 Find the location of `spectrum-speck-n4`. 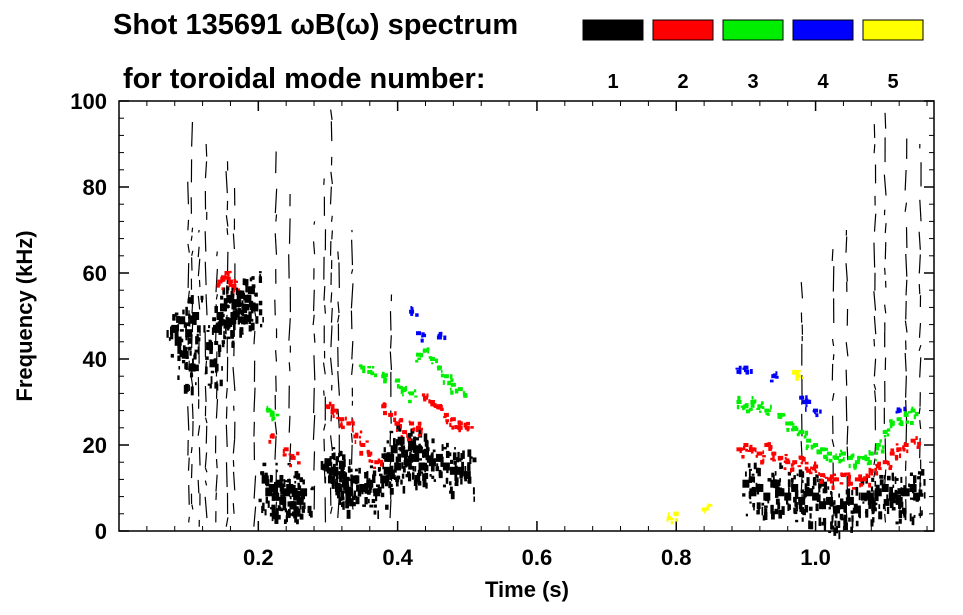

spectrum-speck-n4 is located at coordinates (804, 402).